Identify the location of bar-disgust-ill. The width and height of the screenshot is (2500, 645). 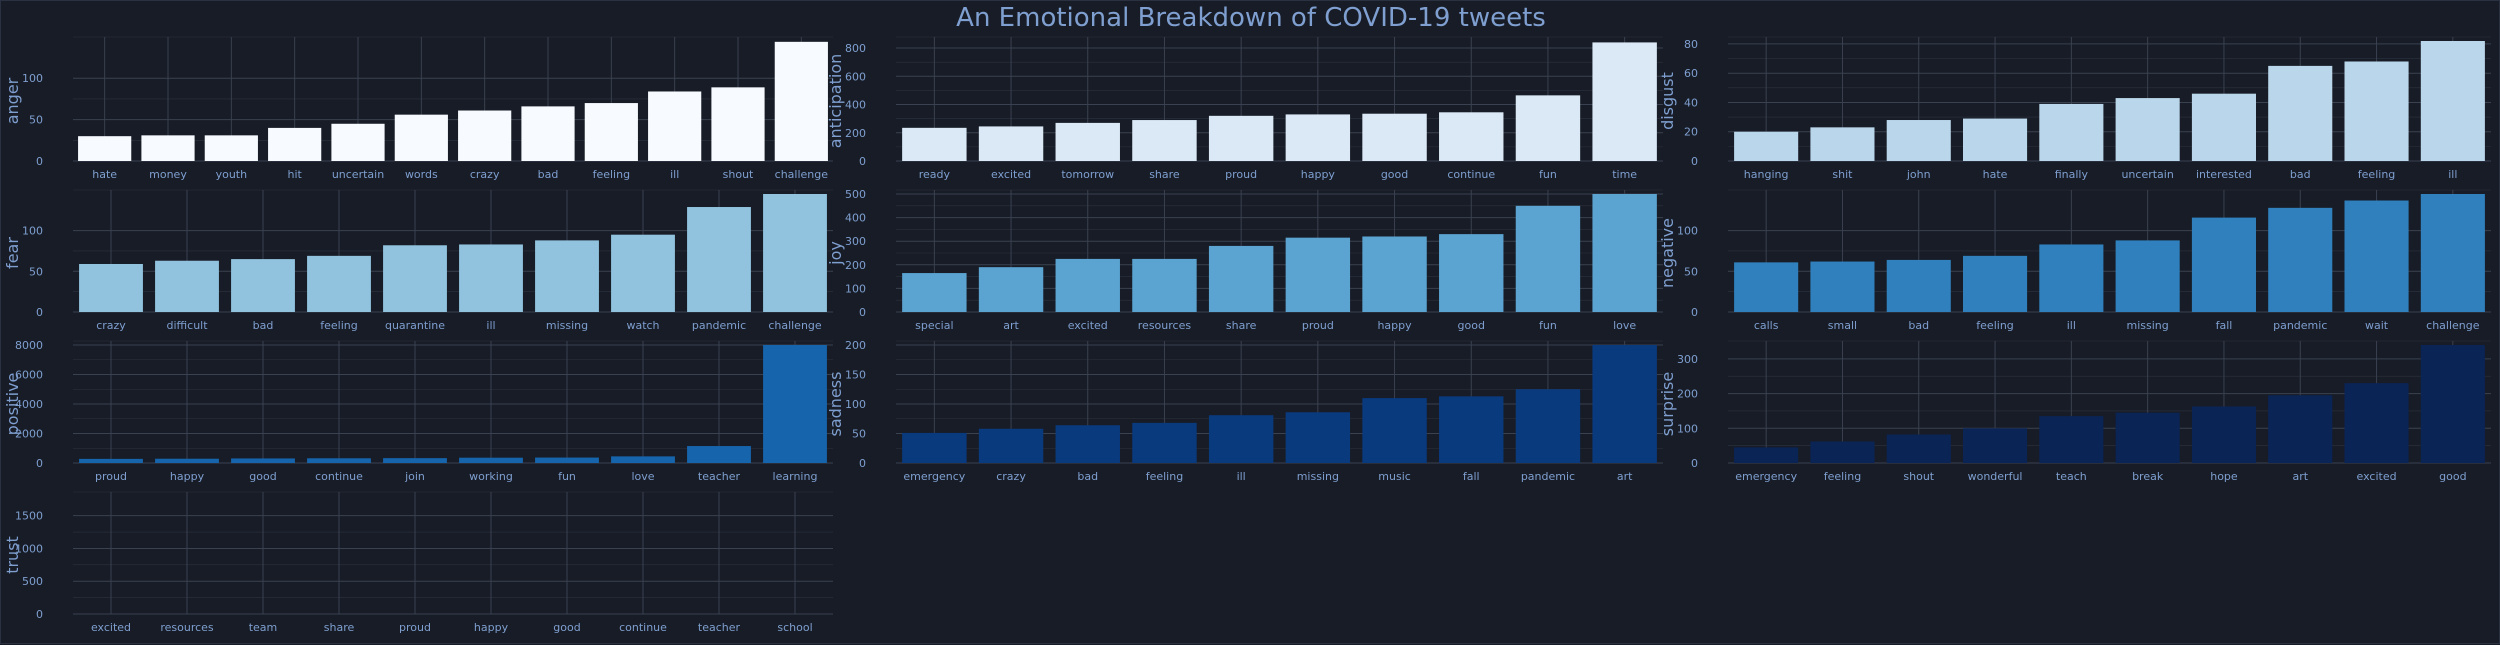
(2452, 101).